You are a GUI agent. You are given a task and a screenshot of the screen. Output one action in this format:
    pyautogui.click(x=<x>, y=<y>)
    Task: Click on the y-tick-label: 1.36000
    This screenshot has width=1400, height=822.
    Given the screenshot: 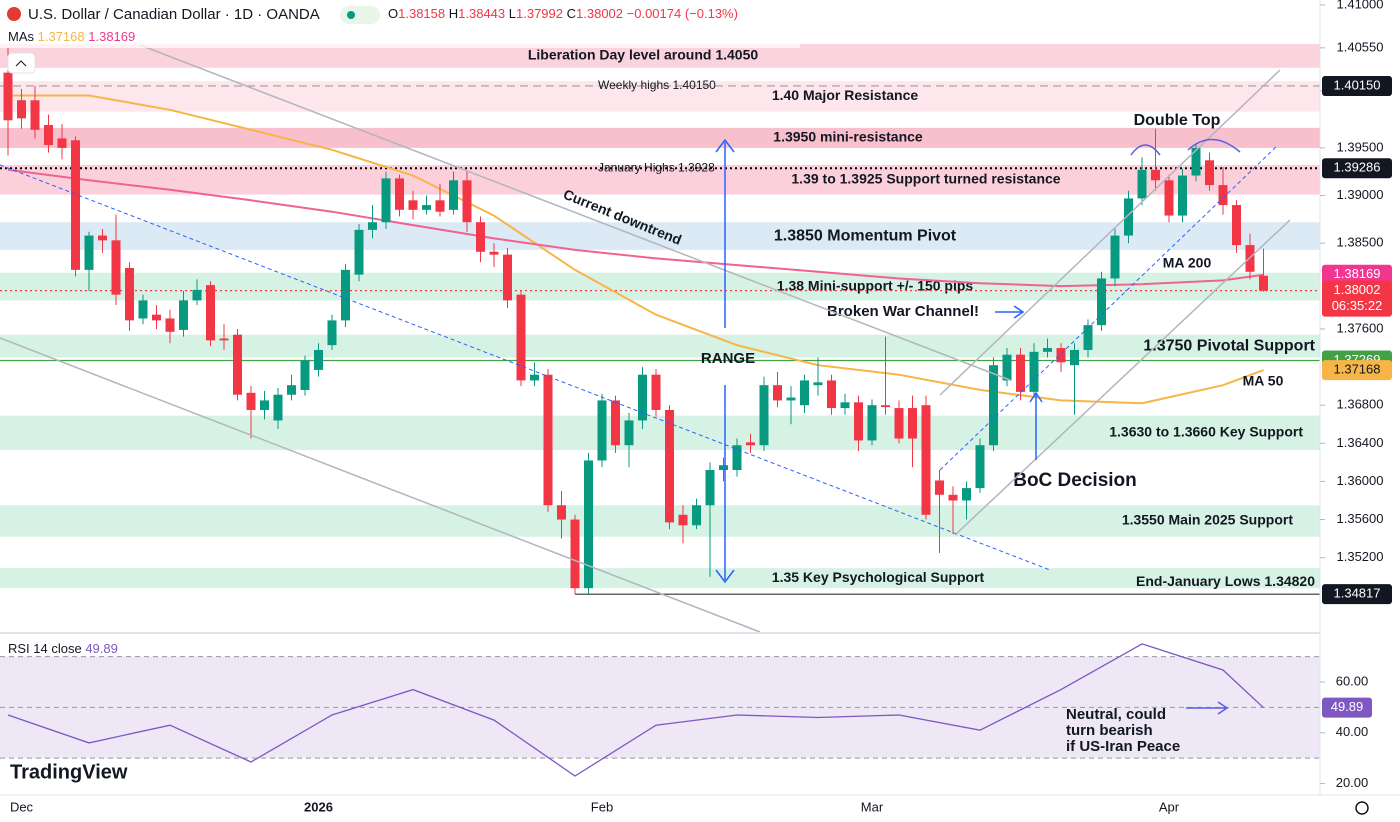 What is the action you would take?
    pyautogui.click(x=1360, y=480)
    